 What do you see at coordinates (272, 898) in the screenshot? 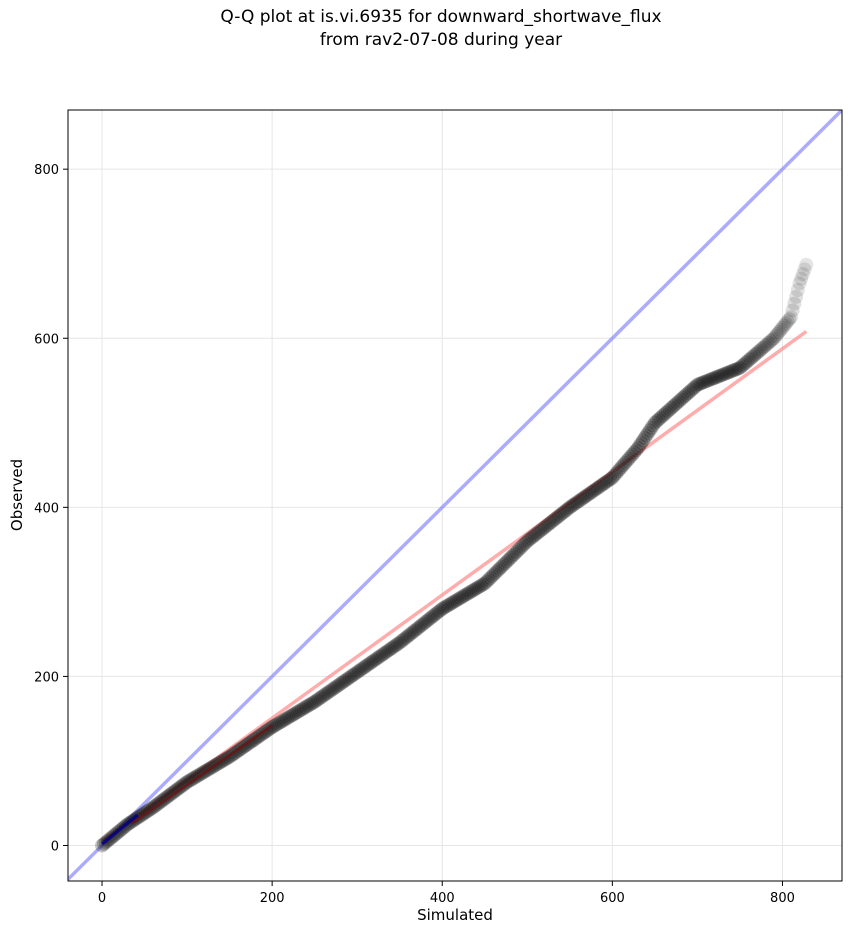
I see `x-tick-label: 200` at bounding box center [272, 898].